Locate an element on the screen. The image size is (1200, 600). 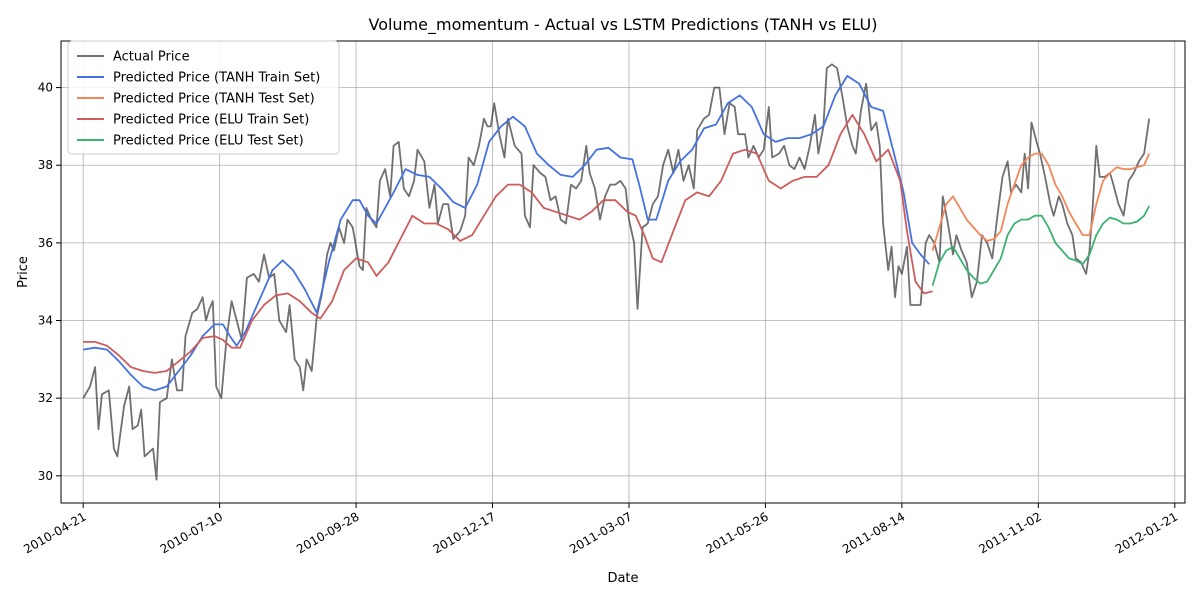
y-tick-label: 34 is located at coordinates (45, 321).